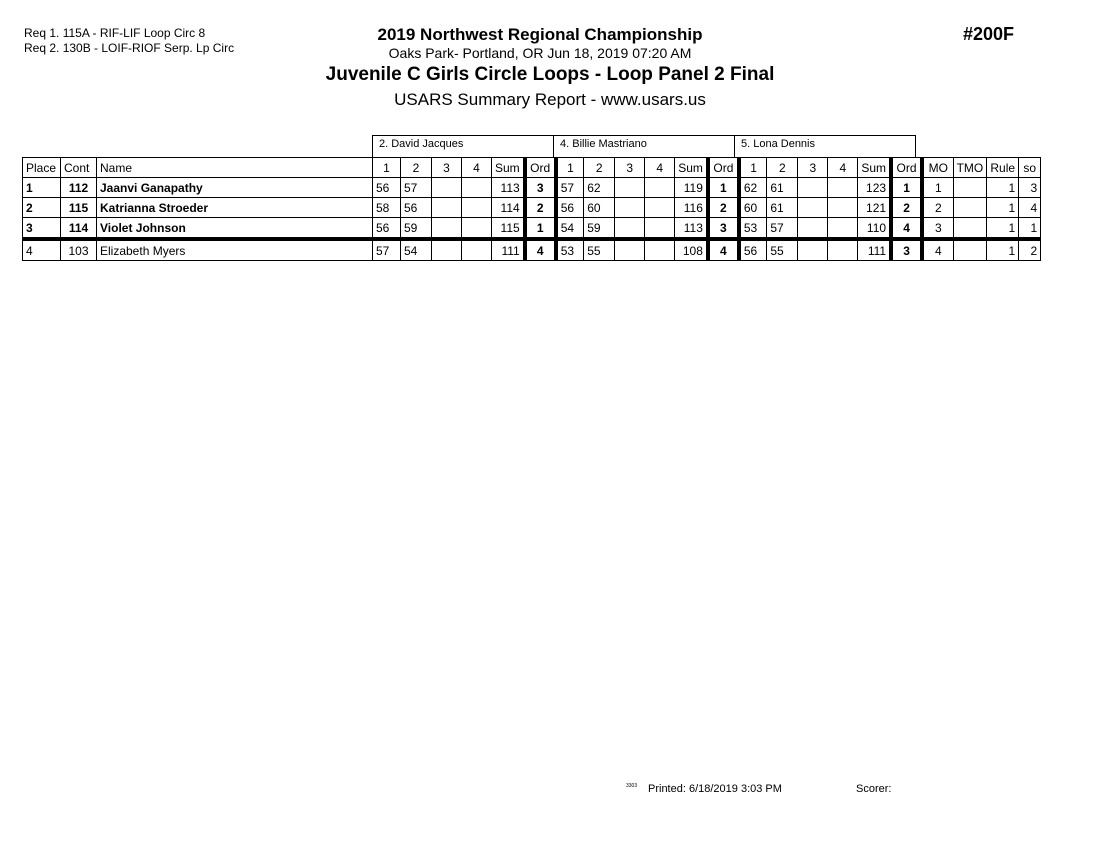 The height and width of the screenshot is (850, 1100). What do you see at coordinates (569, 249) in the screenshot?
I see `mark-cell: 53` at bounding box center [569, 249].